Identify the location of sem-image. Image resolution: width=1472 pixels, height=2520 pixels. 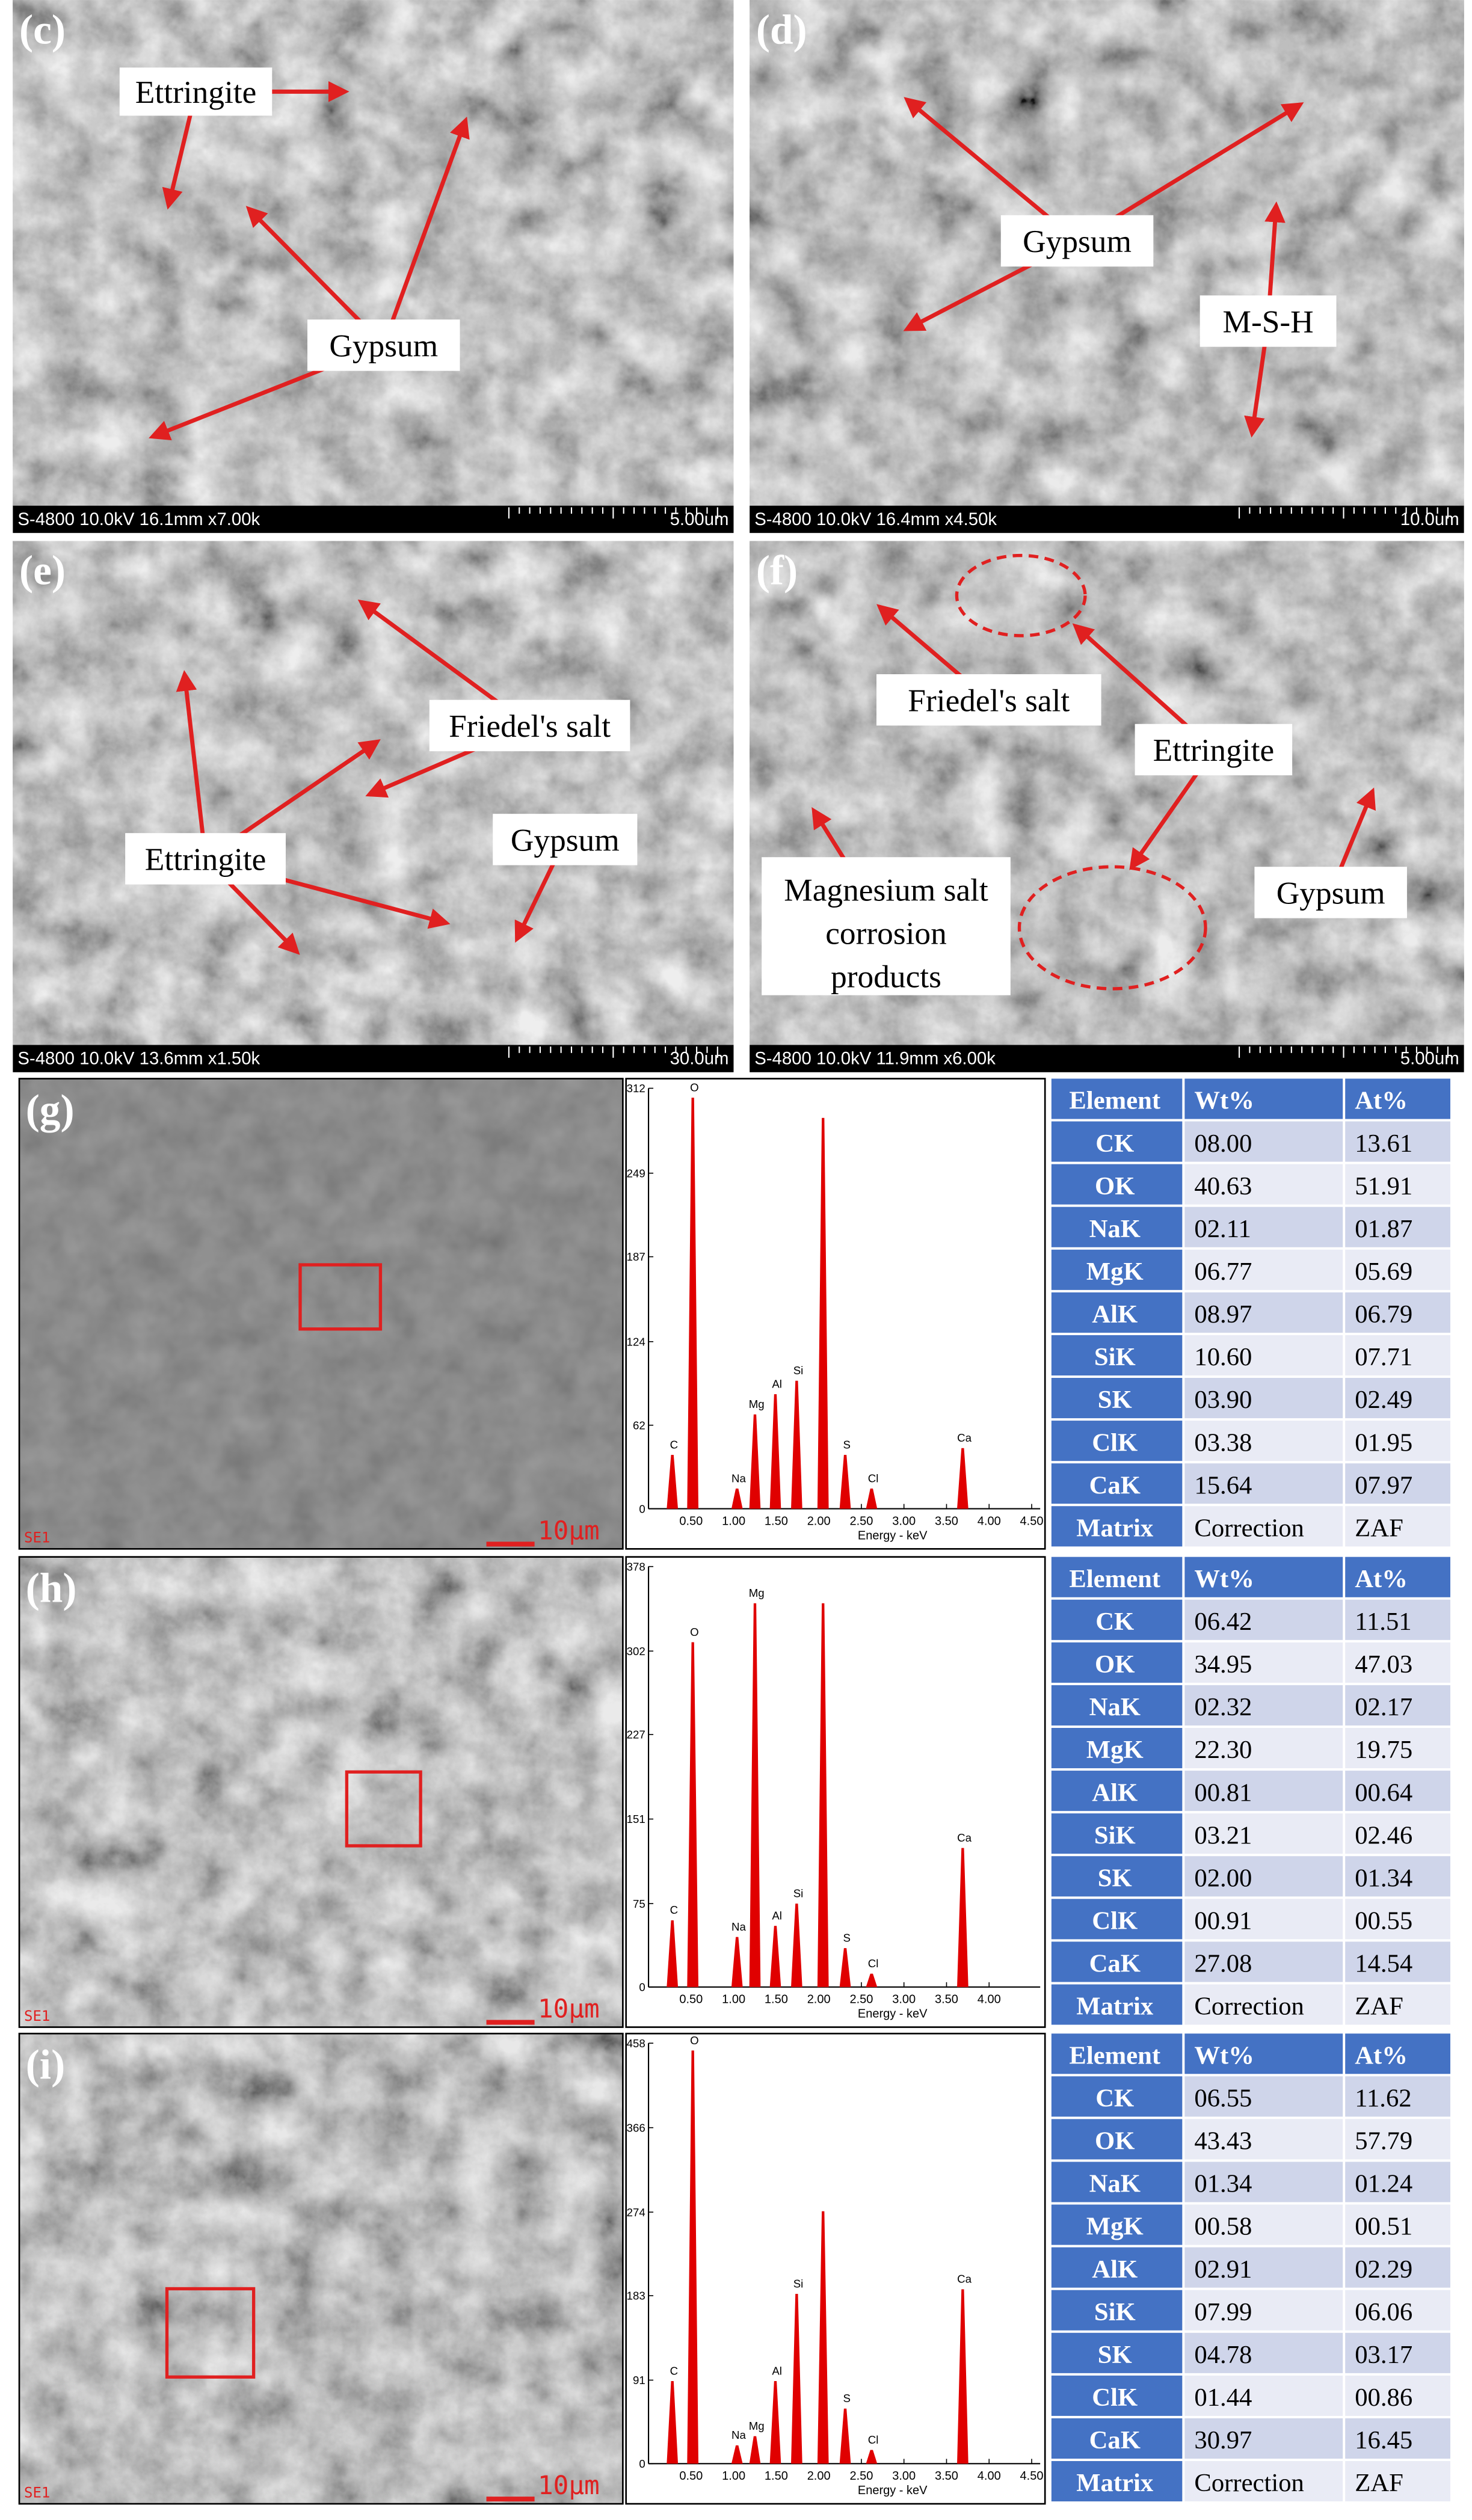
(321, 2269).